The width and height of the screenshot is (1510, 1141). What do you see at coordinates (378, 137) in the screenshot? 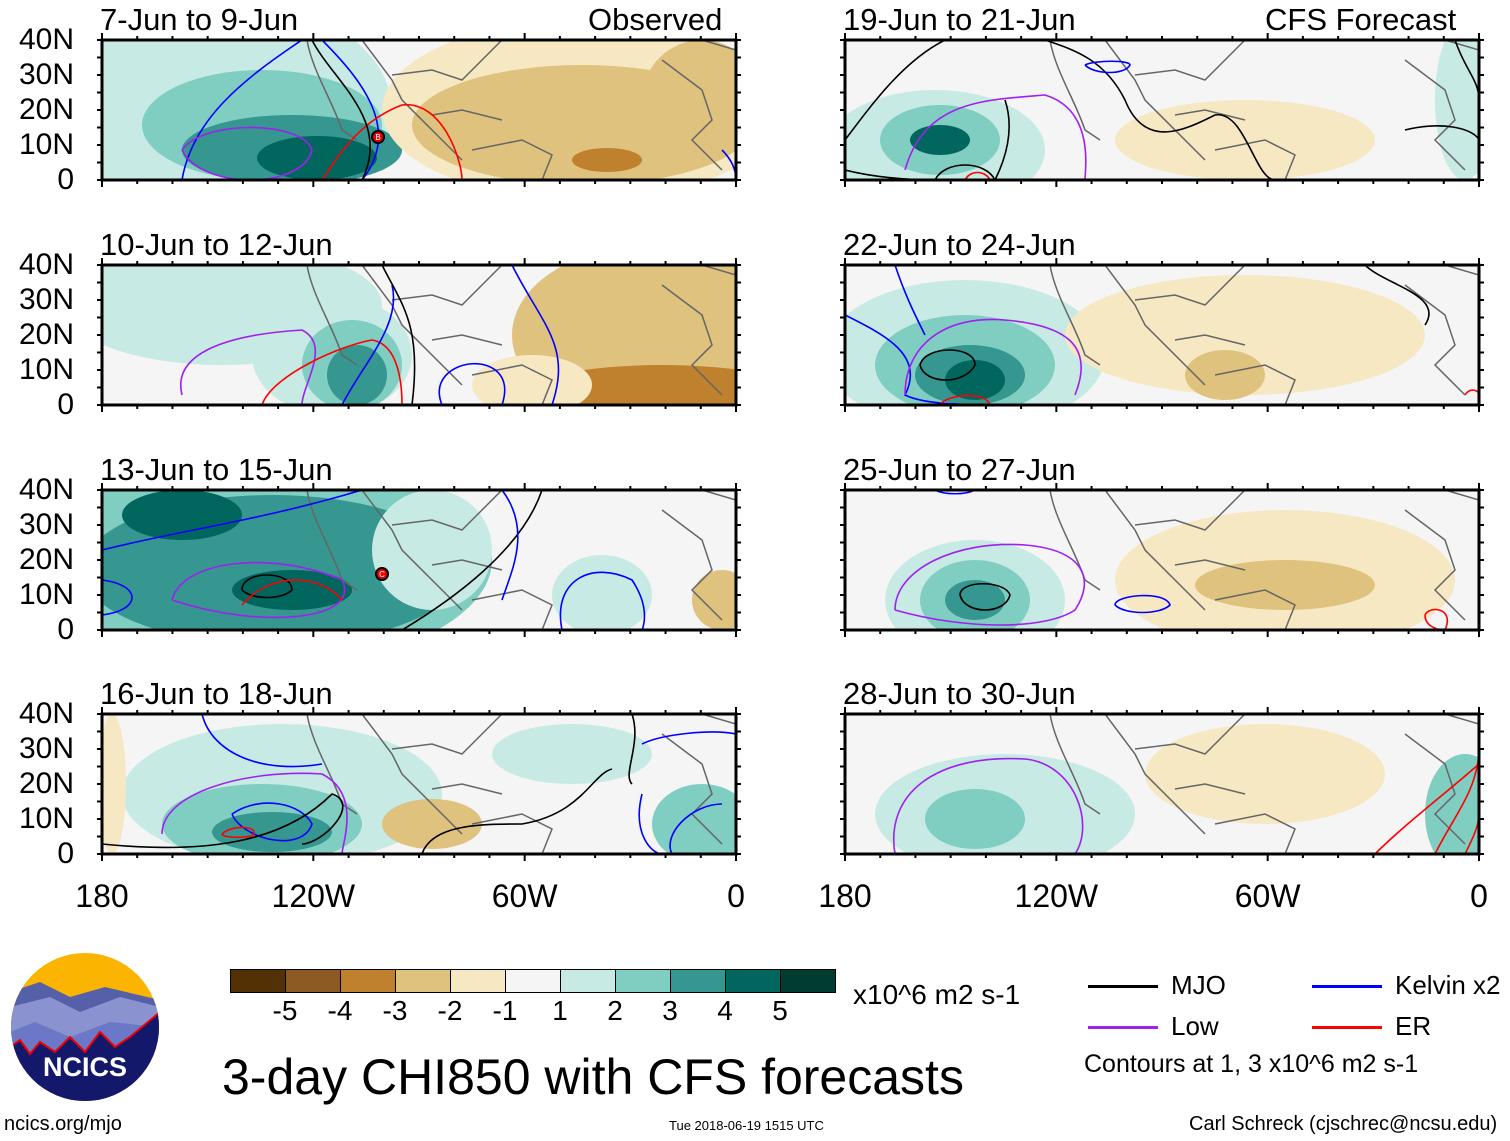
I see `storm-marker: B` at bounding box center [378, 137].